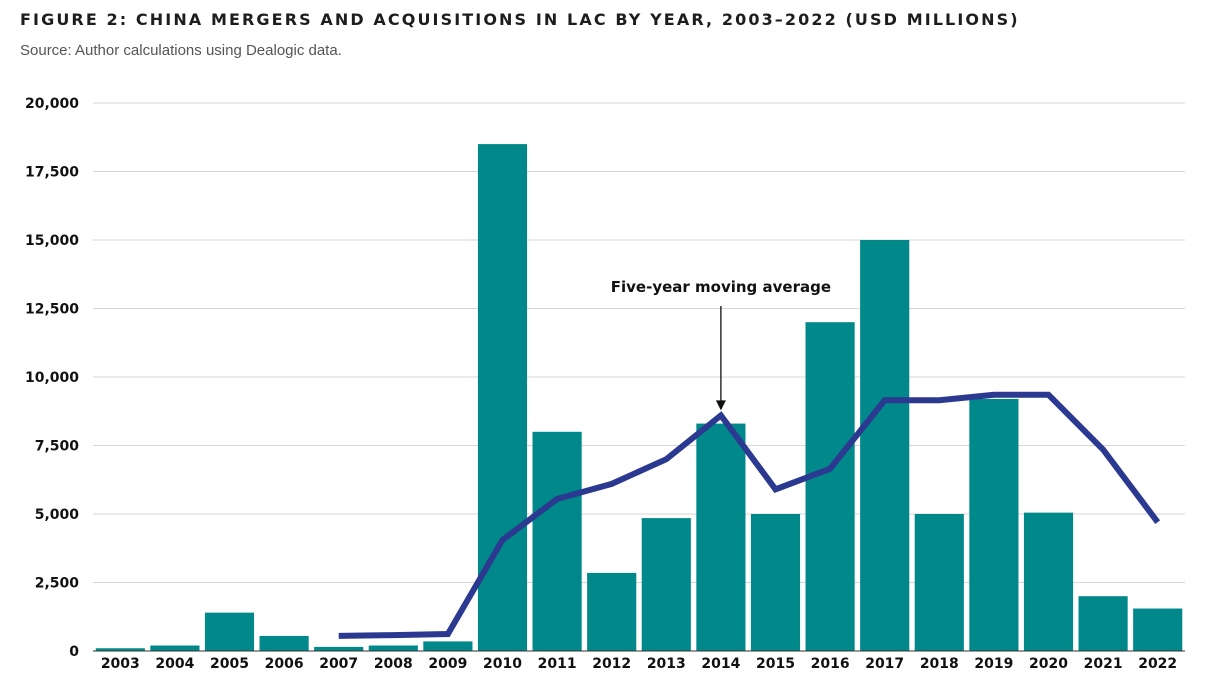 This screenshot has width=1211, height=683. What do you see at coordinates (229, 664) in the screenshot?
I see `x-tick-label: 2005` at bounding box center [229, 664].